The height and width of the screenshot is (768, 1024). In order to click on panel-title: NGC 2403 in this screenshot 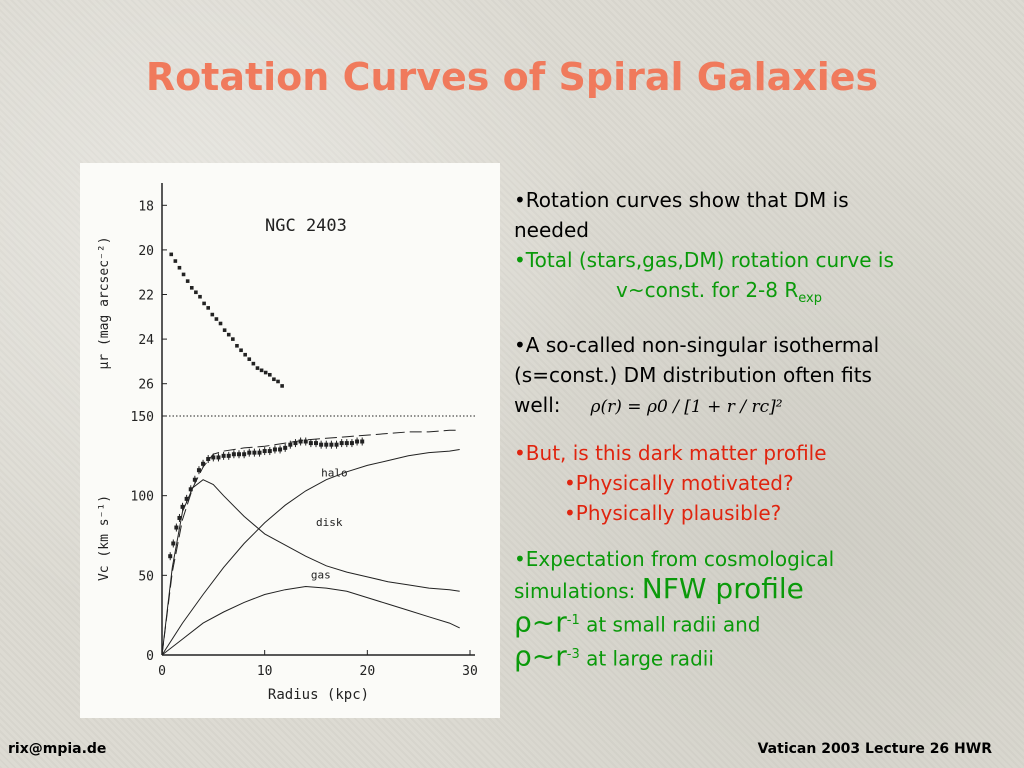, I will do `click(306, 226)`.